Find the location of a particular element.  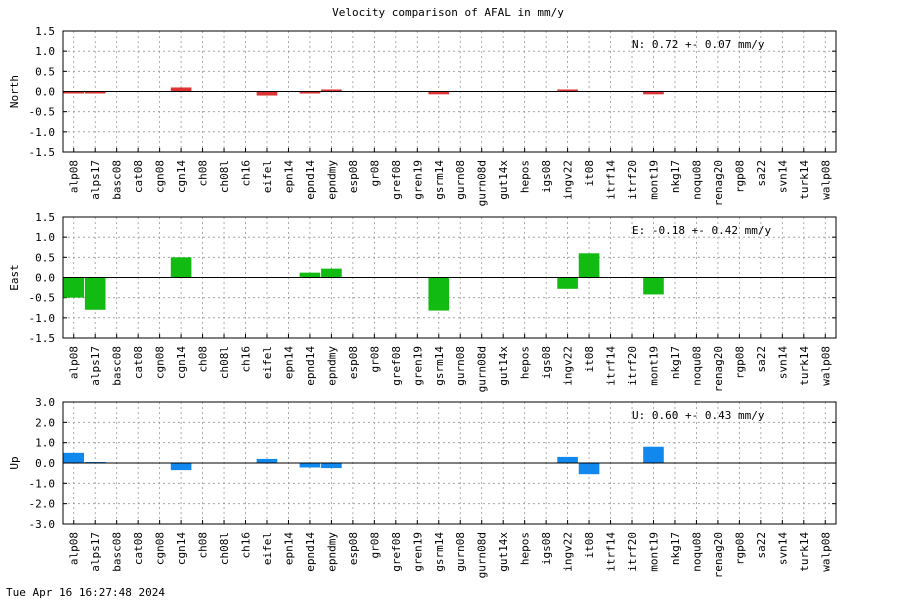

up-xtick-label: hepos is located at coordinates (525, 548).